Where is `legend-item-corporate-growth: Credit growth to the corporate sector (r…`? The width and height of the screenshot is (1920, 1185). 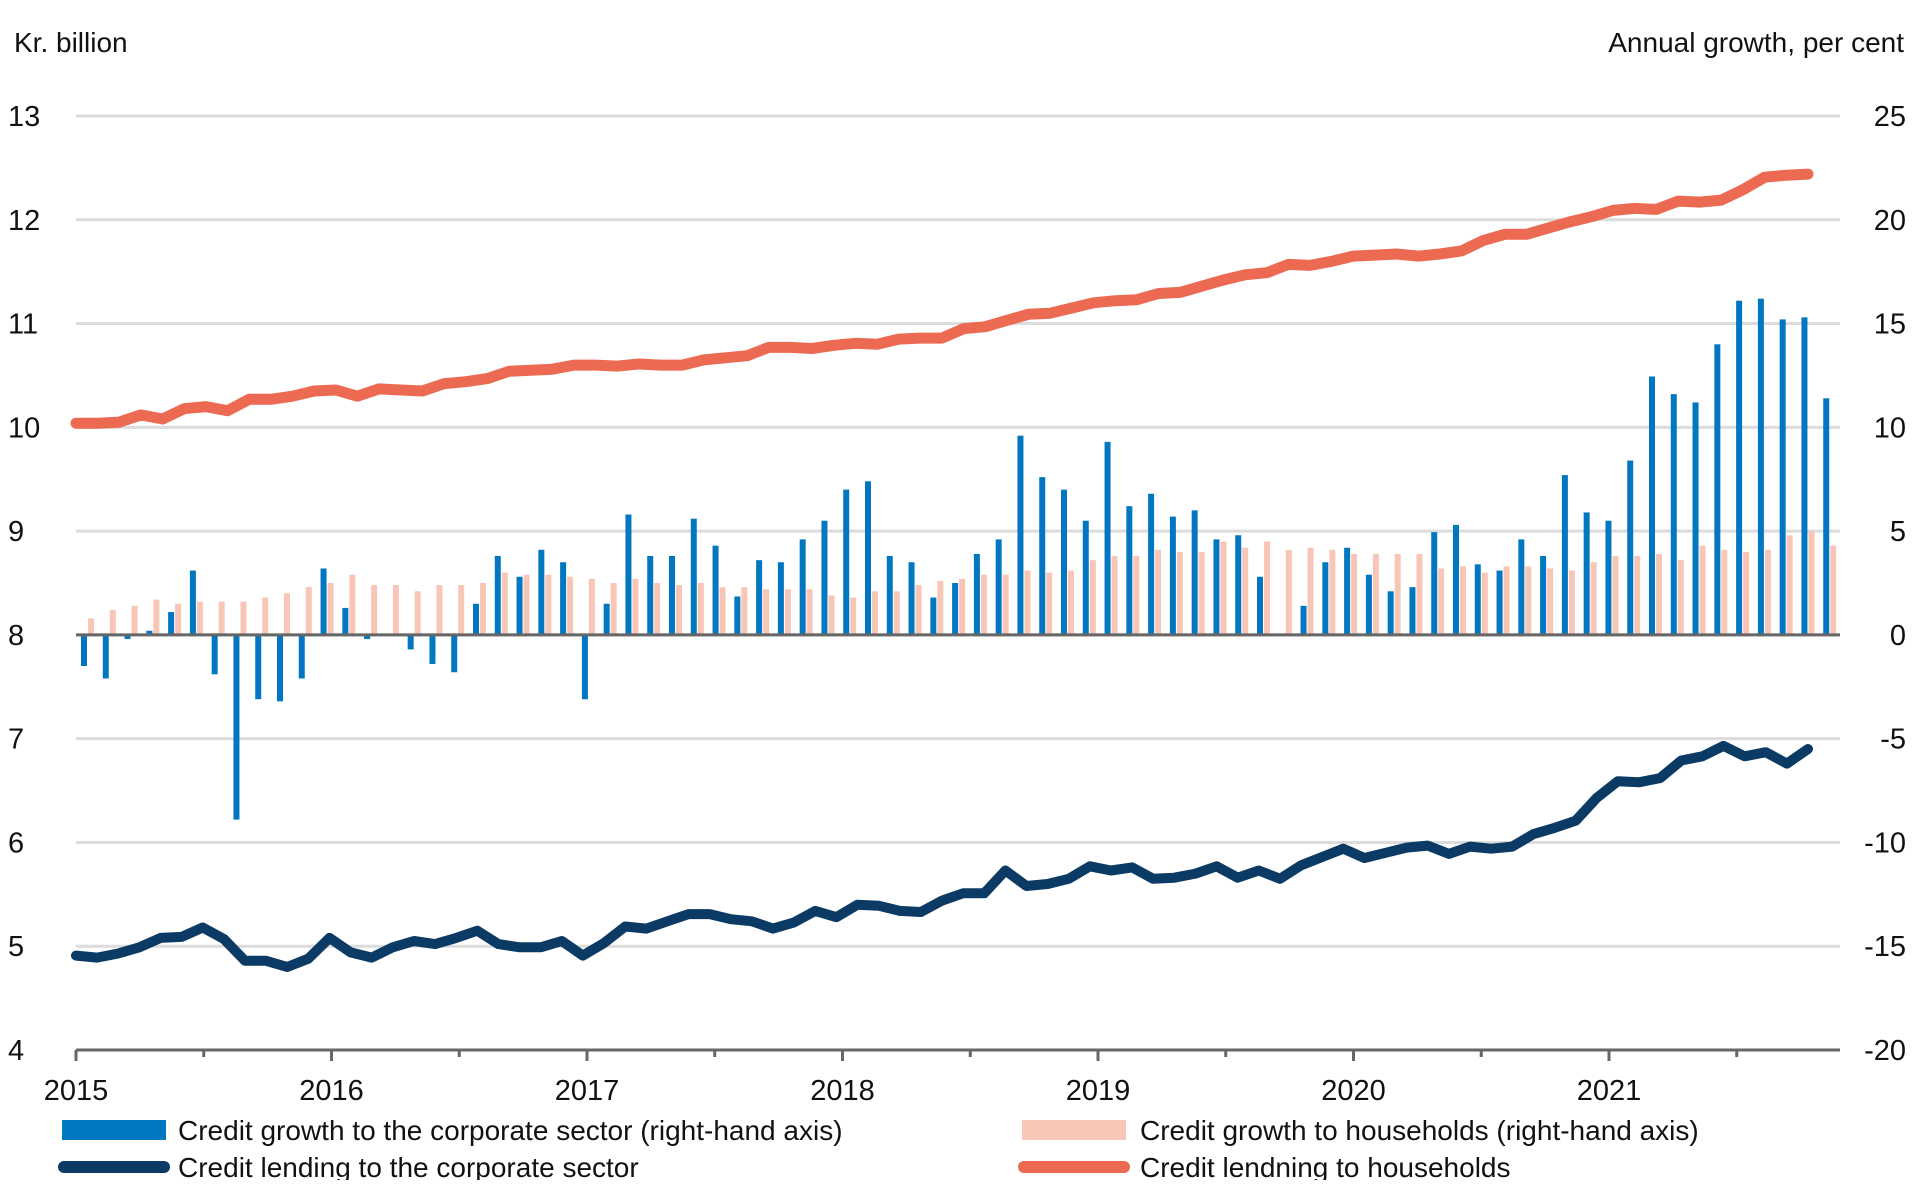 legend-item-corporate-growth: Credit growth to the corporate sector (r… is located at coordinates (452, 1130).